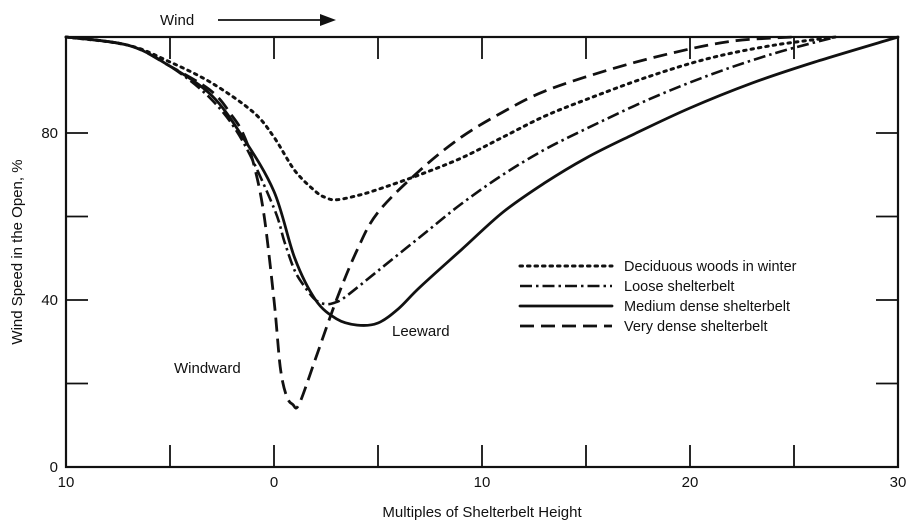 The width and height of the screenshot is (908, 523). I want to click on leeward-label: Leeward, so click(421, 331).